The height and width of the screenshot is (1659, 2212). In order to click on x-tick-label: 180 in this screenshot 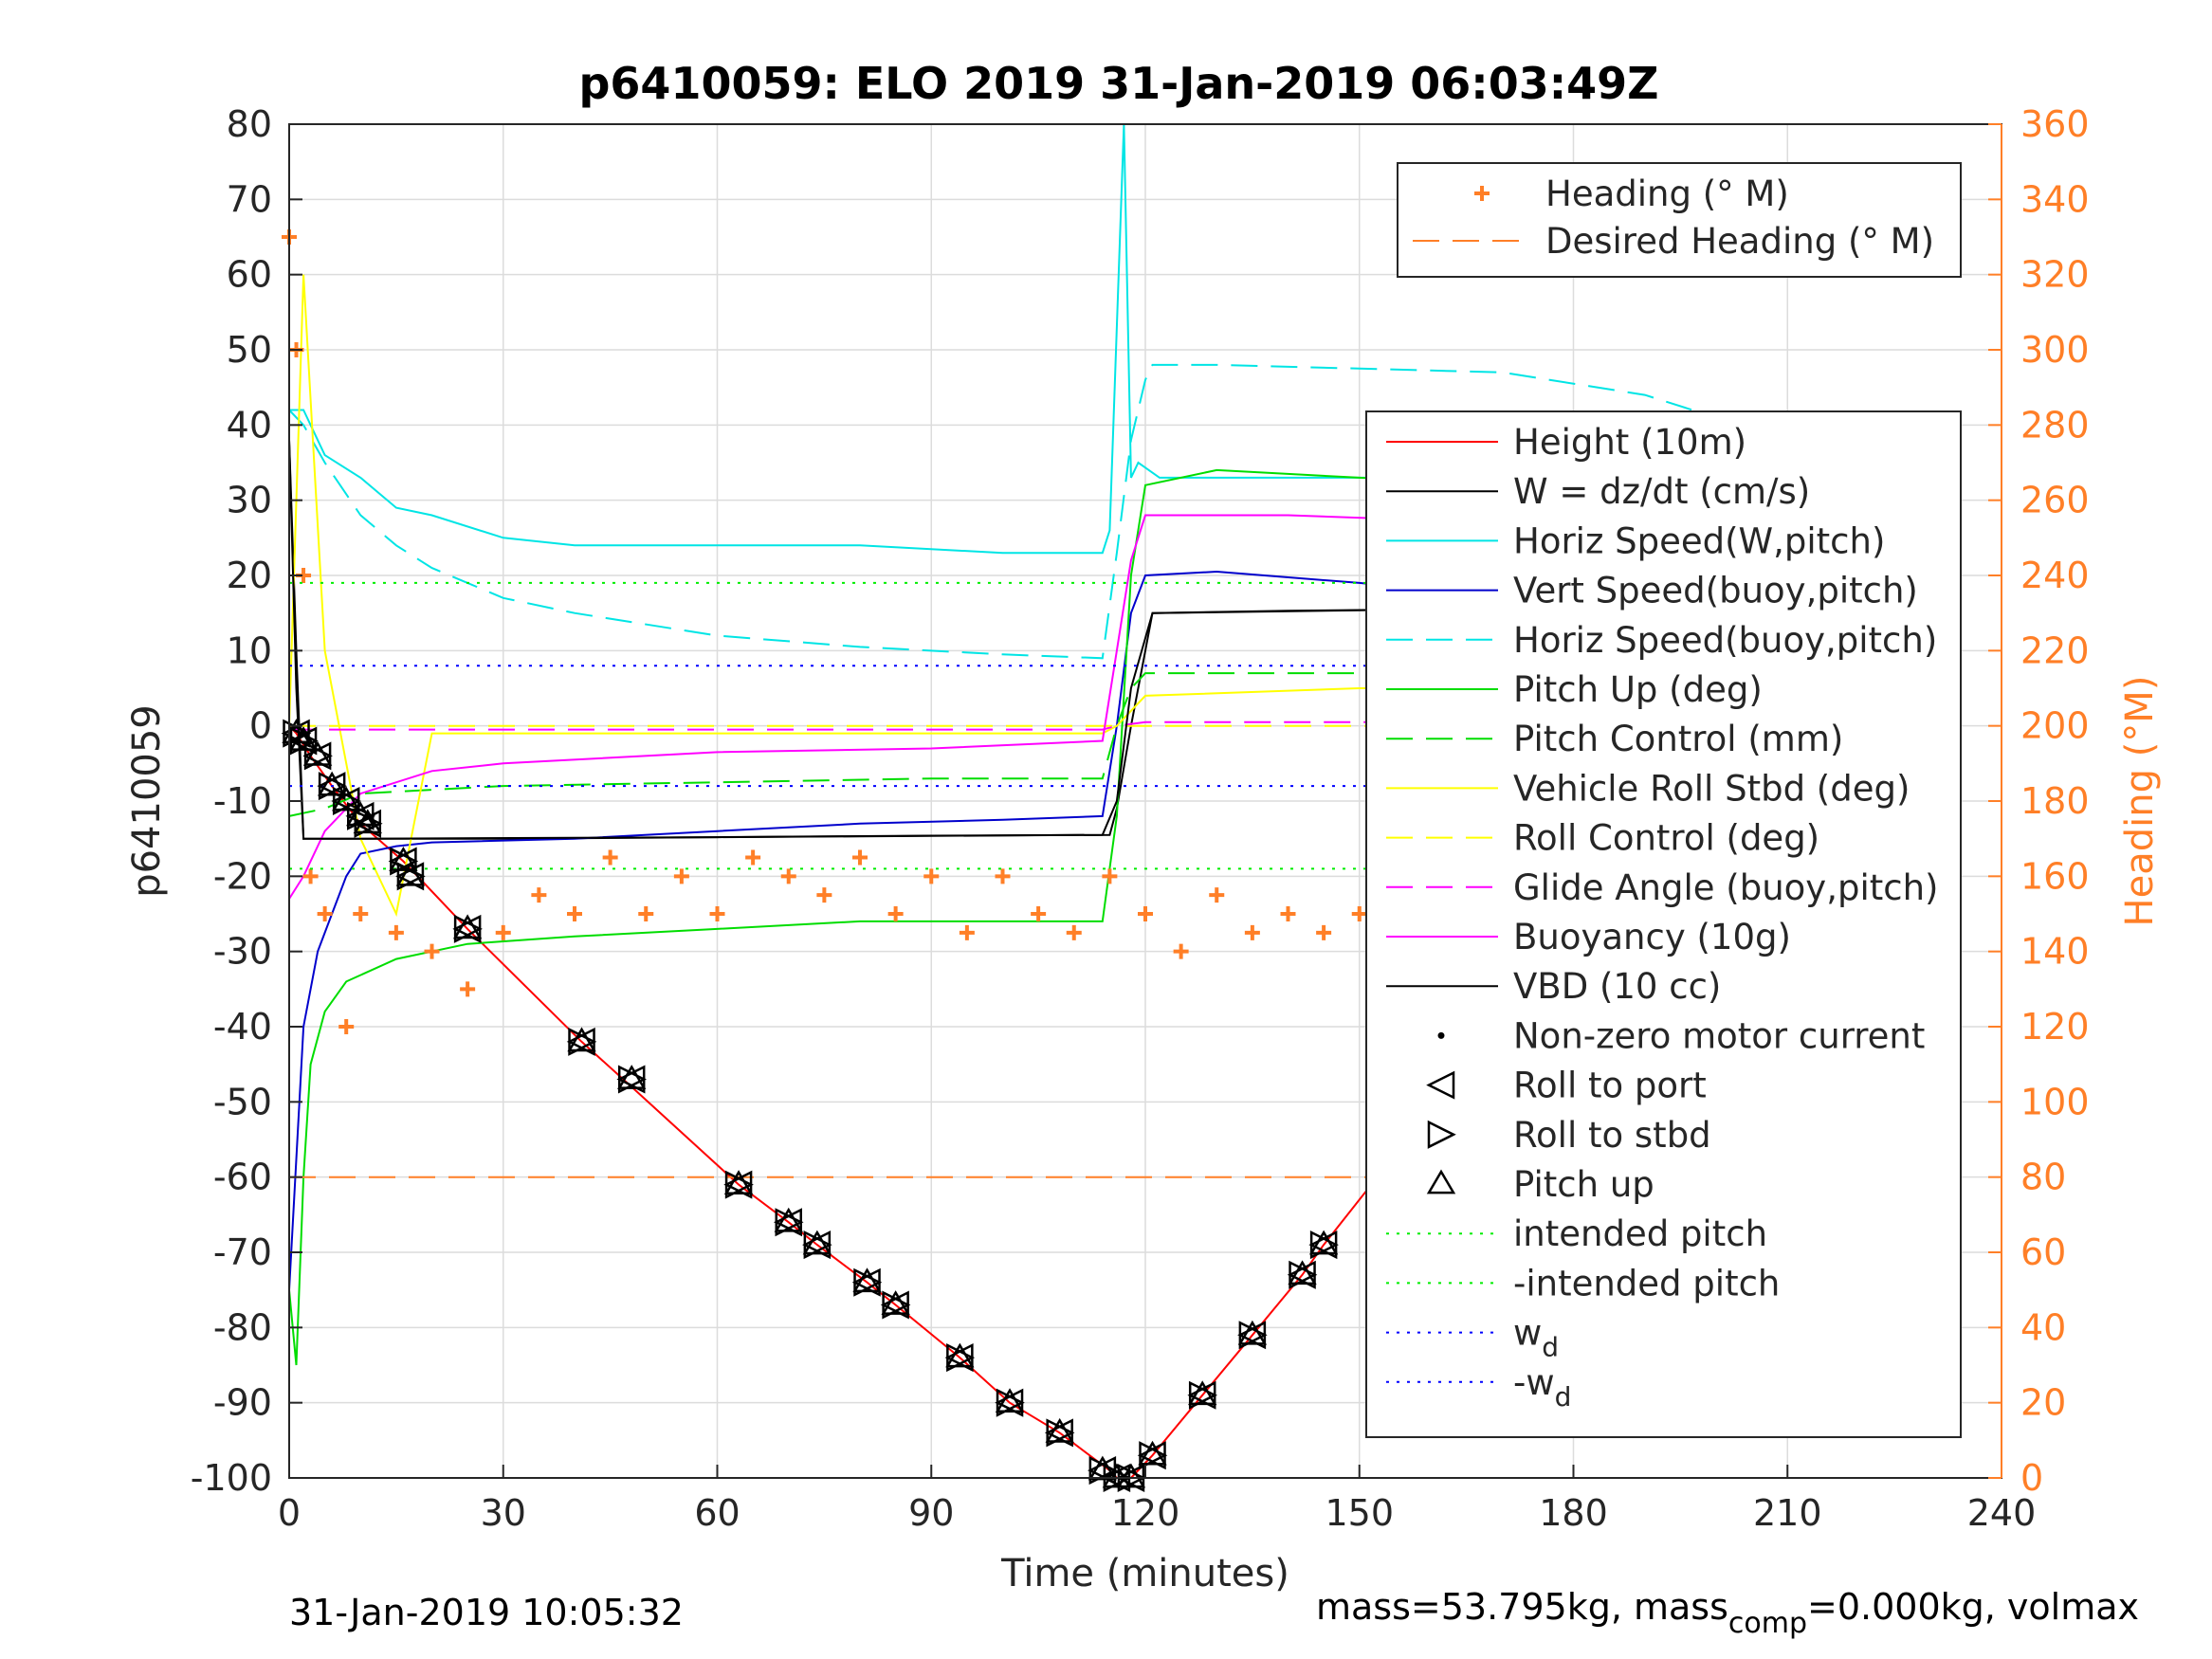, I will do `click(1573, 1513)`.